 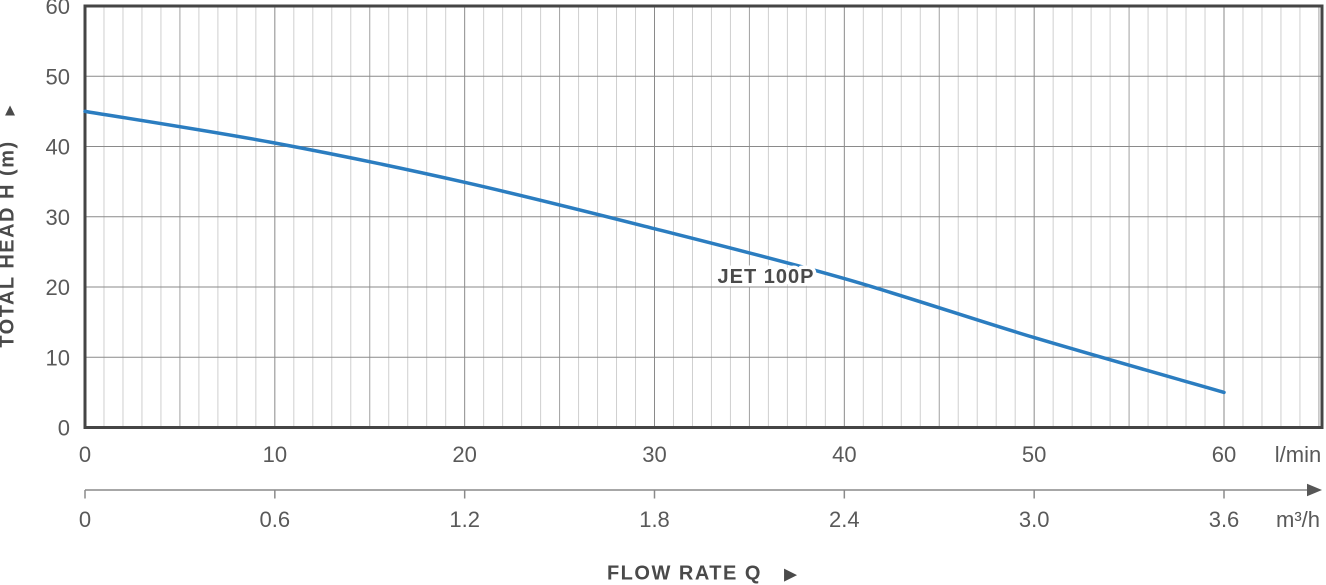 I want to click on y-tick-label: 60, so click(x=58, y=9).